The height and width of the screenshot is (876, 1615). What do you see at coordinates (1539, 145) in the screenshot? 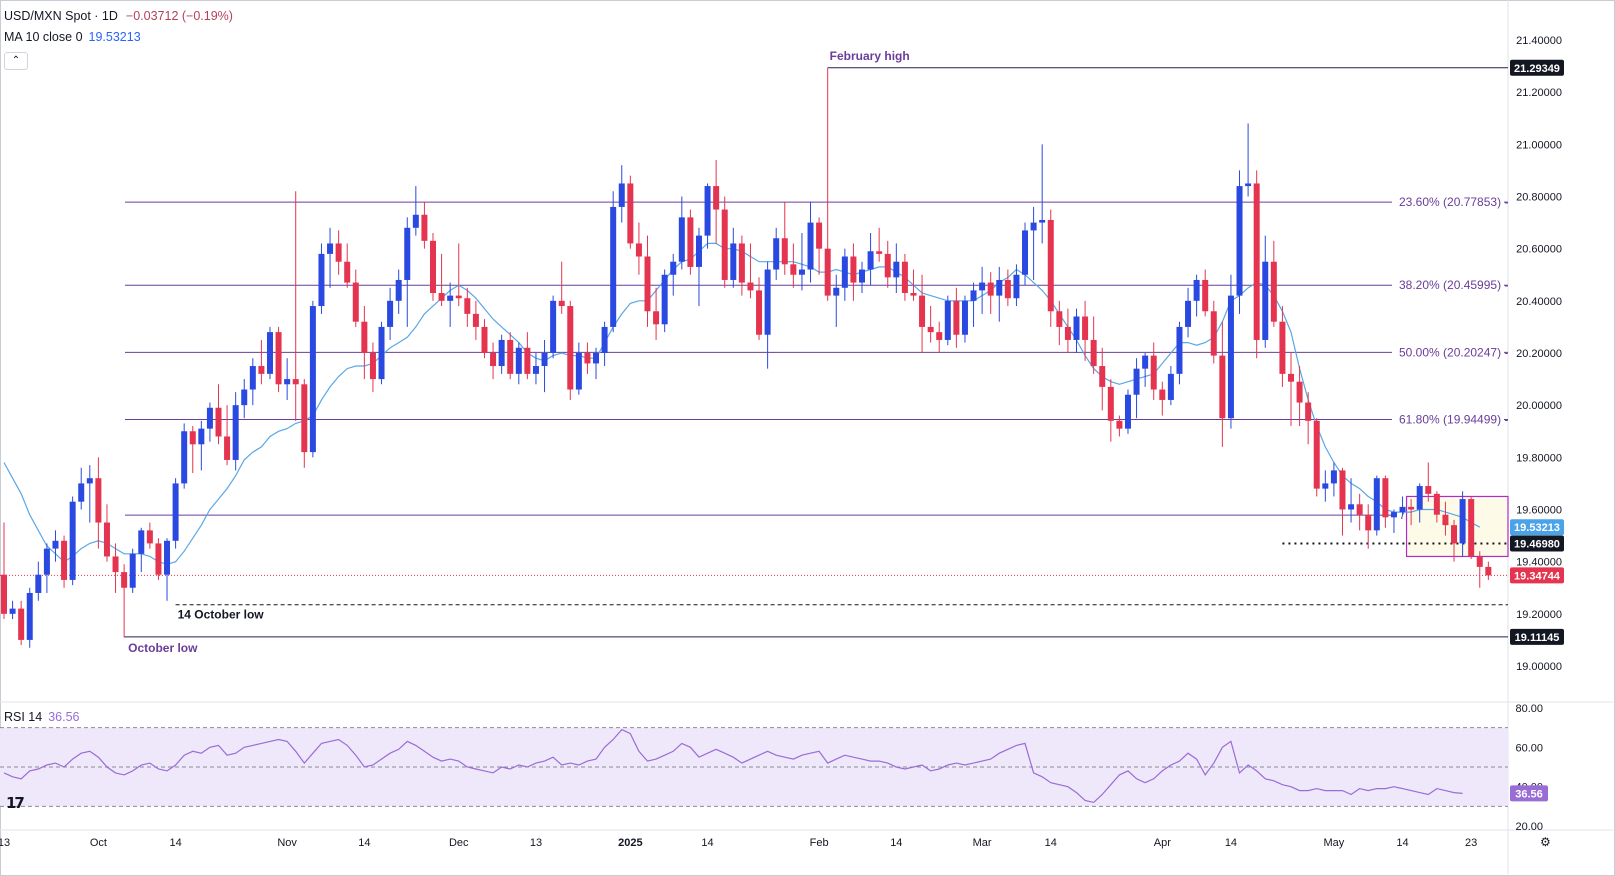
I see `price-tick-label: 21.00000` at bounding box center [1539, 145].